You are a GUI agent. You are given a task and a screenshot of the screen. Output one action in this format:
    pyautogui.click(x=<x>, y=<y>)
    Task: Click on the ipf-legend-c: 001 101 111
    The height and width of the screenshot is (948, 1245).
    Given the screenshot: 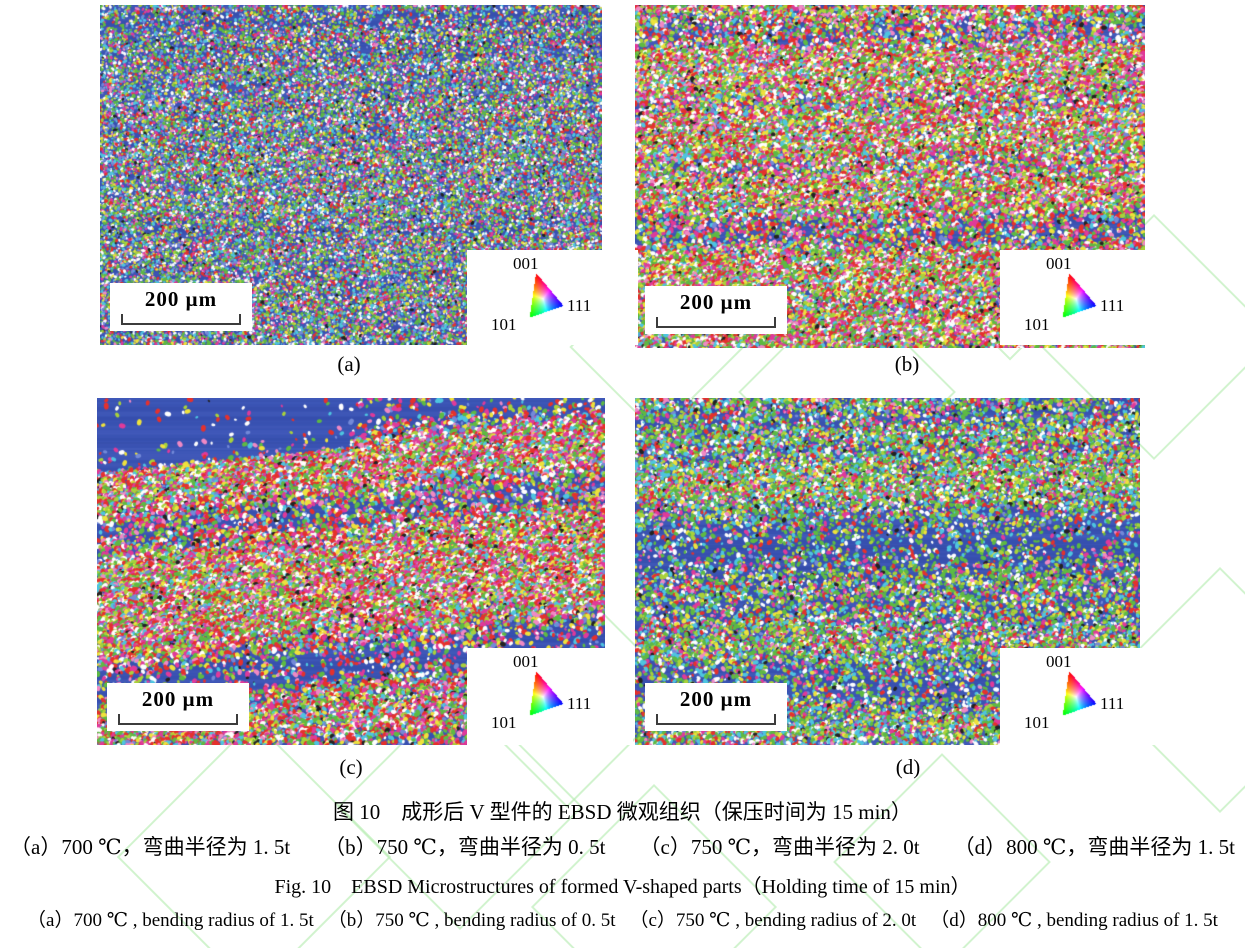 What is the action you would take?
    pyautogui.click(x=550, y=696)
    